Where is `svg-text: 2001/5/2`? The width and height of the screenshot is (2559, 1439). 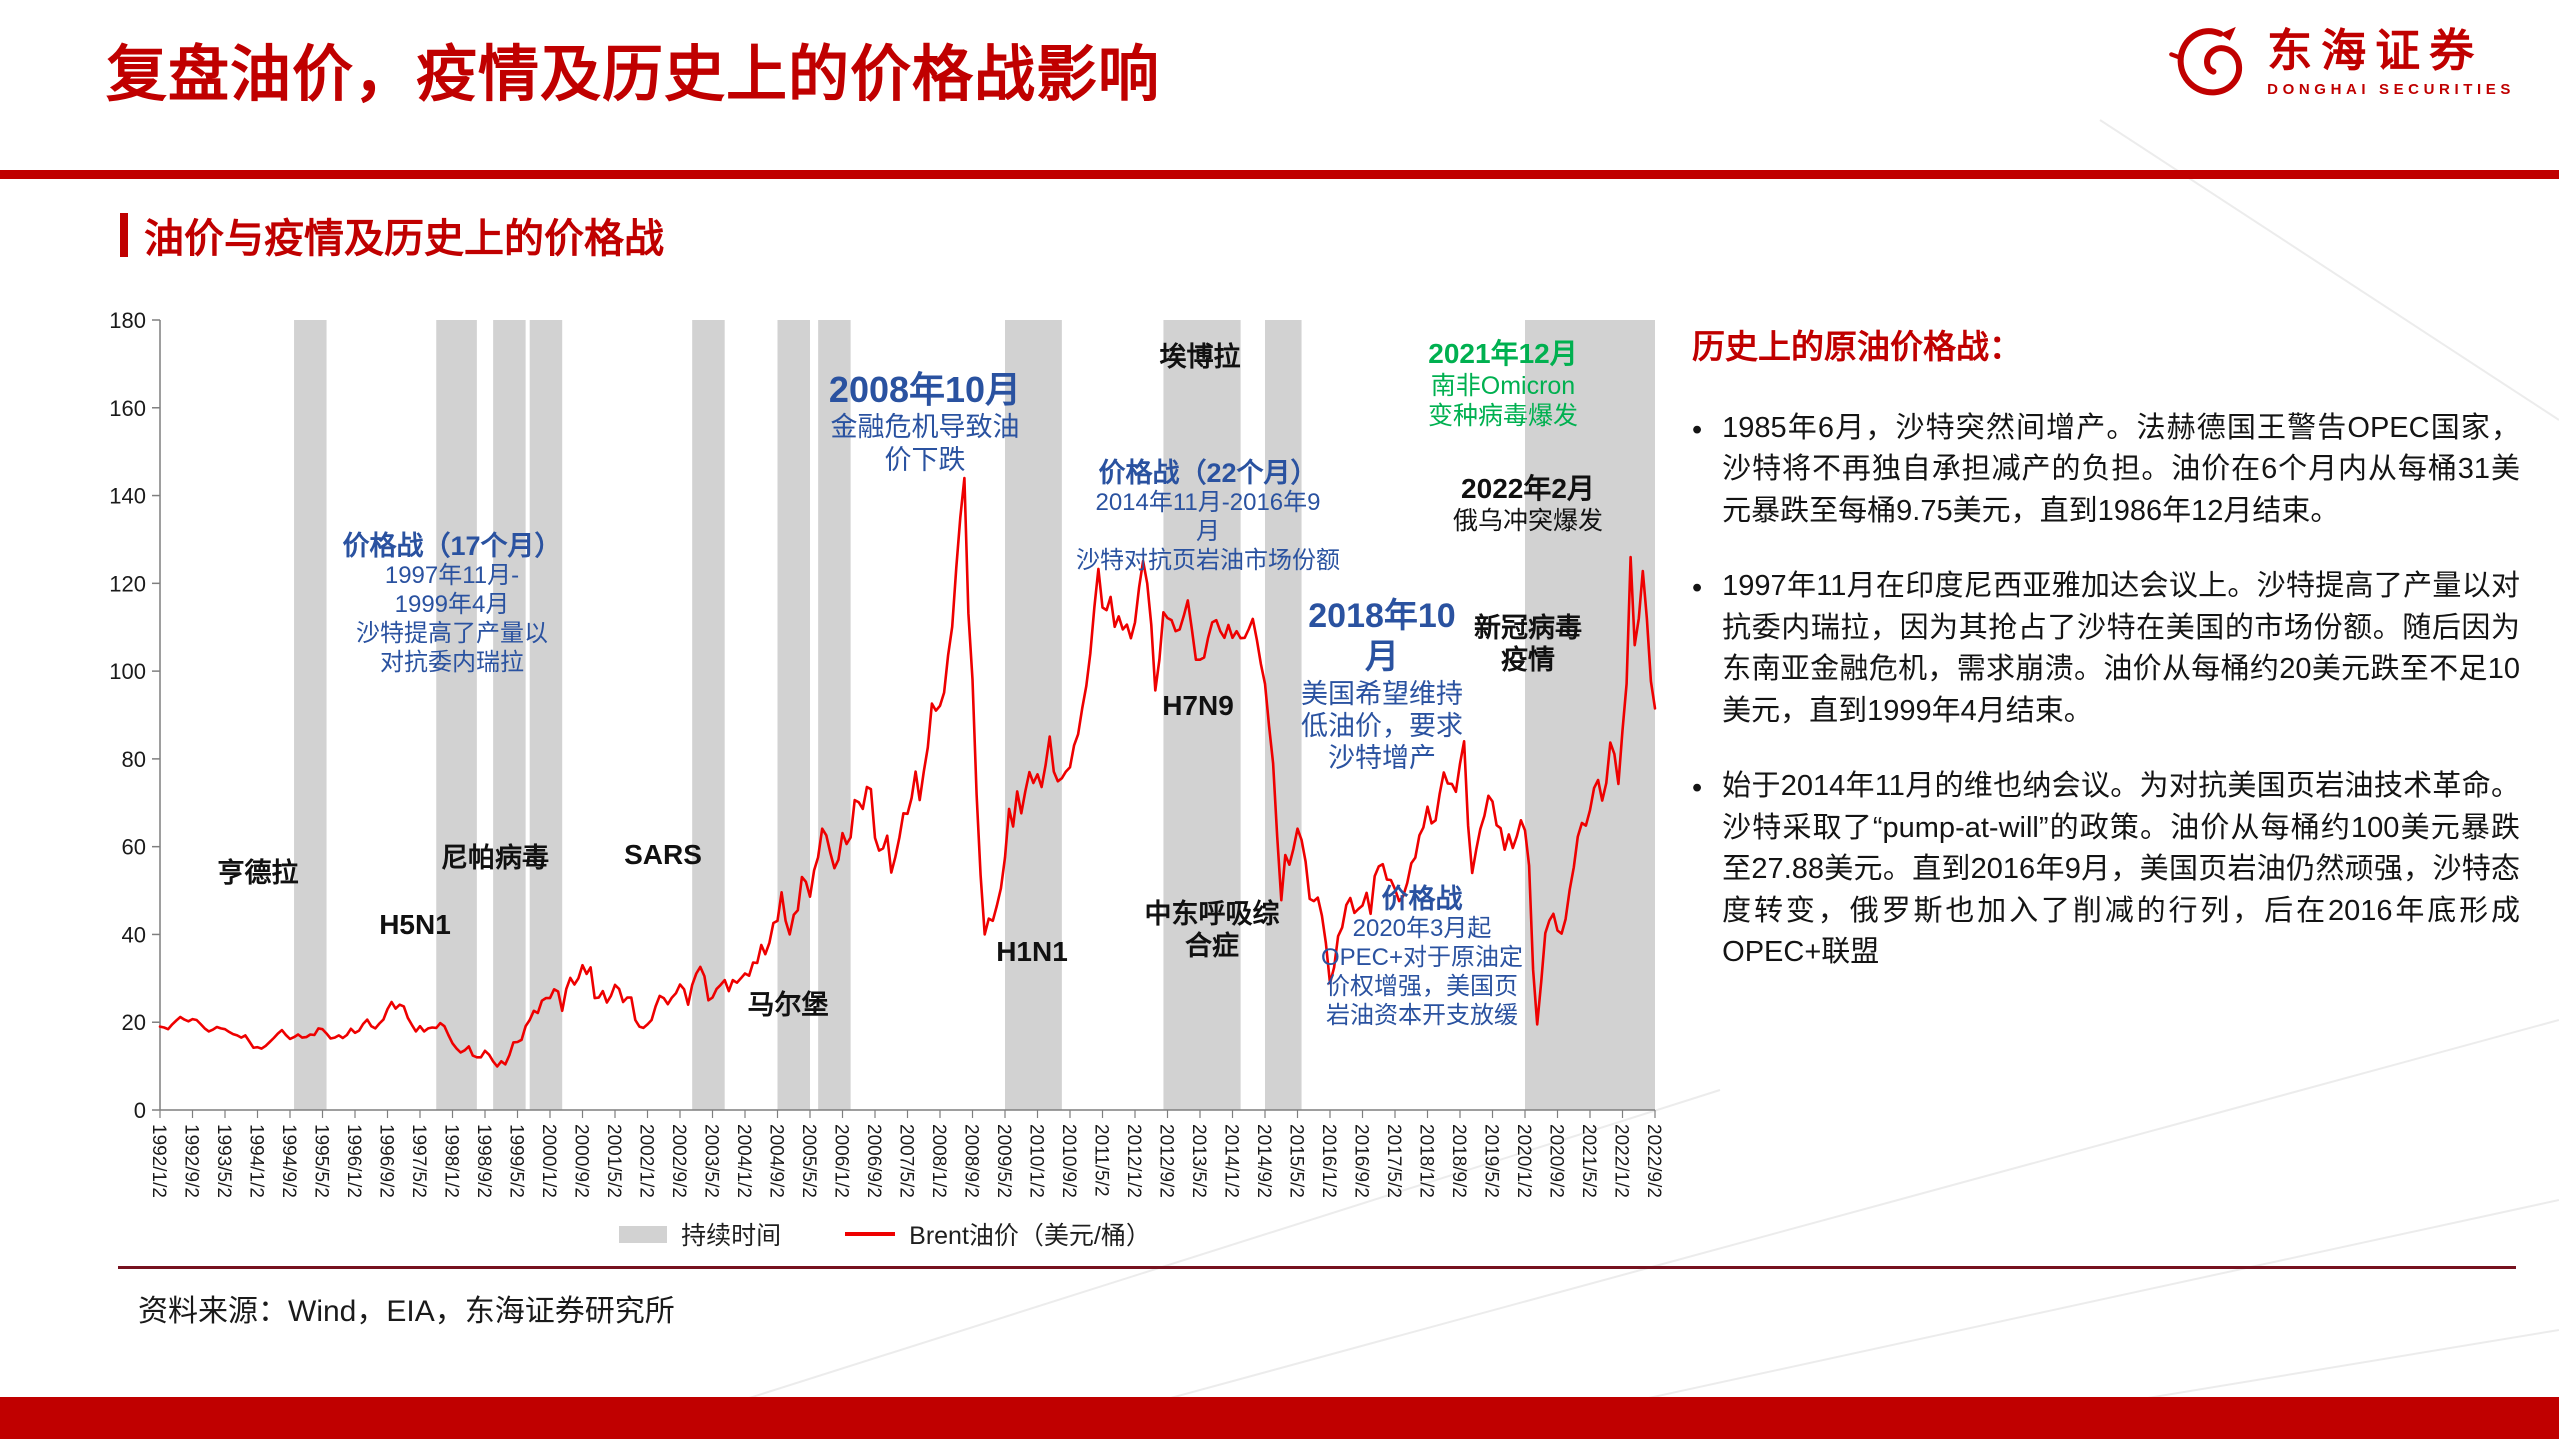
svg-text: 2001/5/2 is located at coordinates (613, 1161).